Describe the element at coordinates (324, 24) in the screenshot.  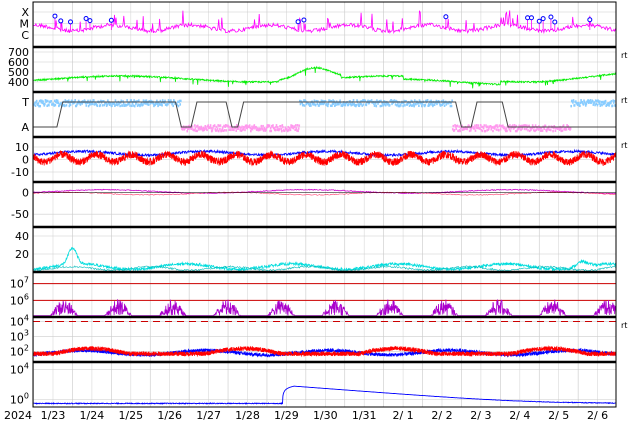
I see `panel-frame` at that location.